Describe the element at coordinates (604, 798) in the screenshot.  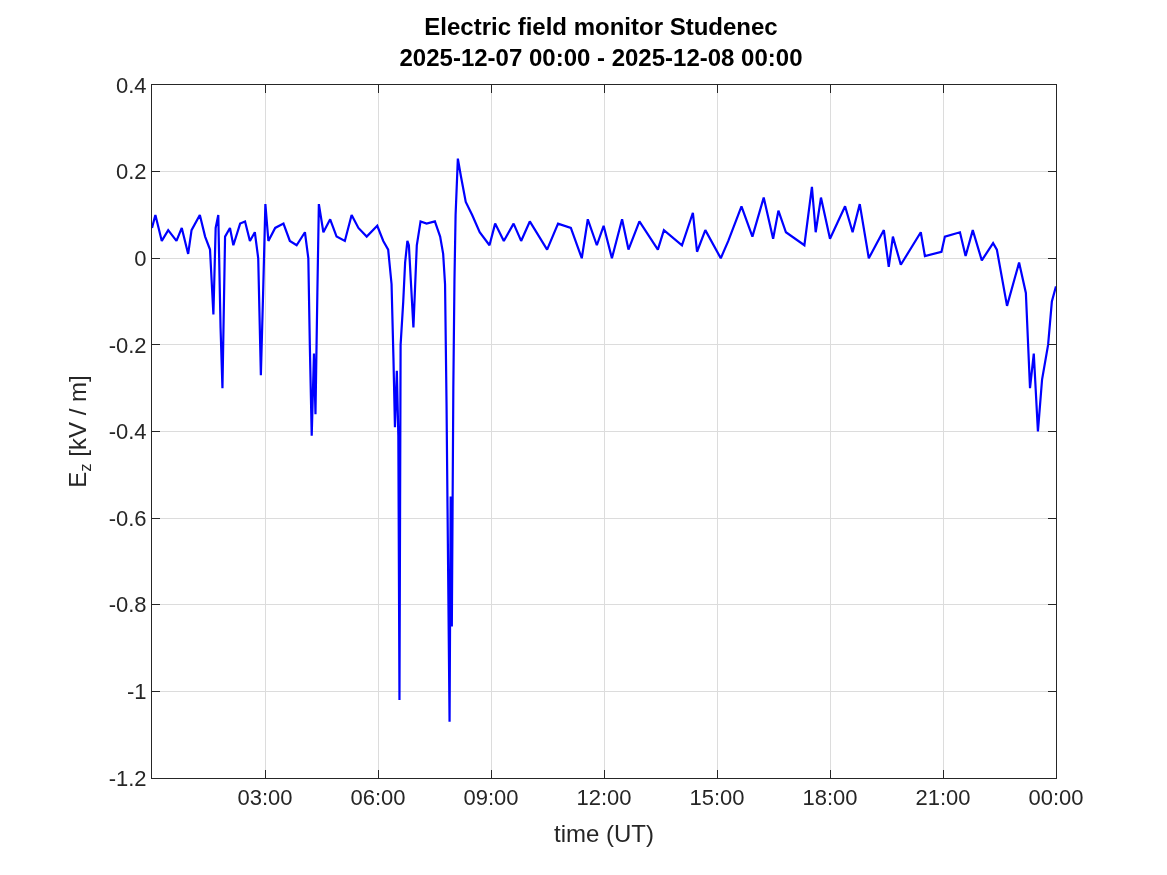
I see `x-tick-label: 12:00` at that location.